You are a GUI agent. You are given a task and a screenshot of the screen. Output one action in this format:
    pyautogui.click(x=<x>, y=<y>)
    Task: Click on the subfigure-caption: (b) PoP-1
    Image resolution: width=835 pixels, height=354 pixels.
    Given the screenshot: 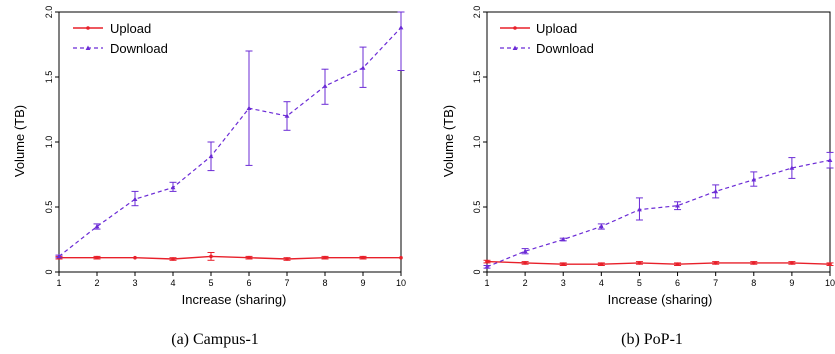 What is the action you would take?
    pyautogui.click(x=652, y=339)
    